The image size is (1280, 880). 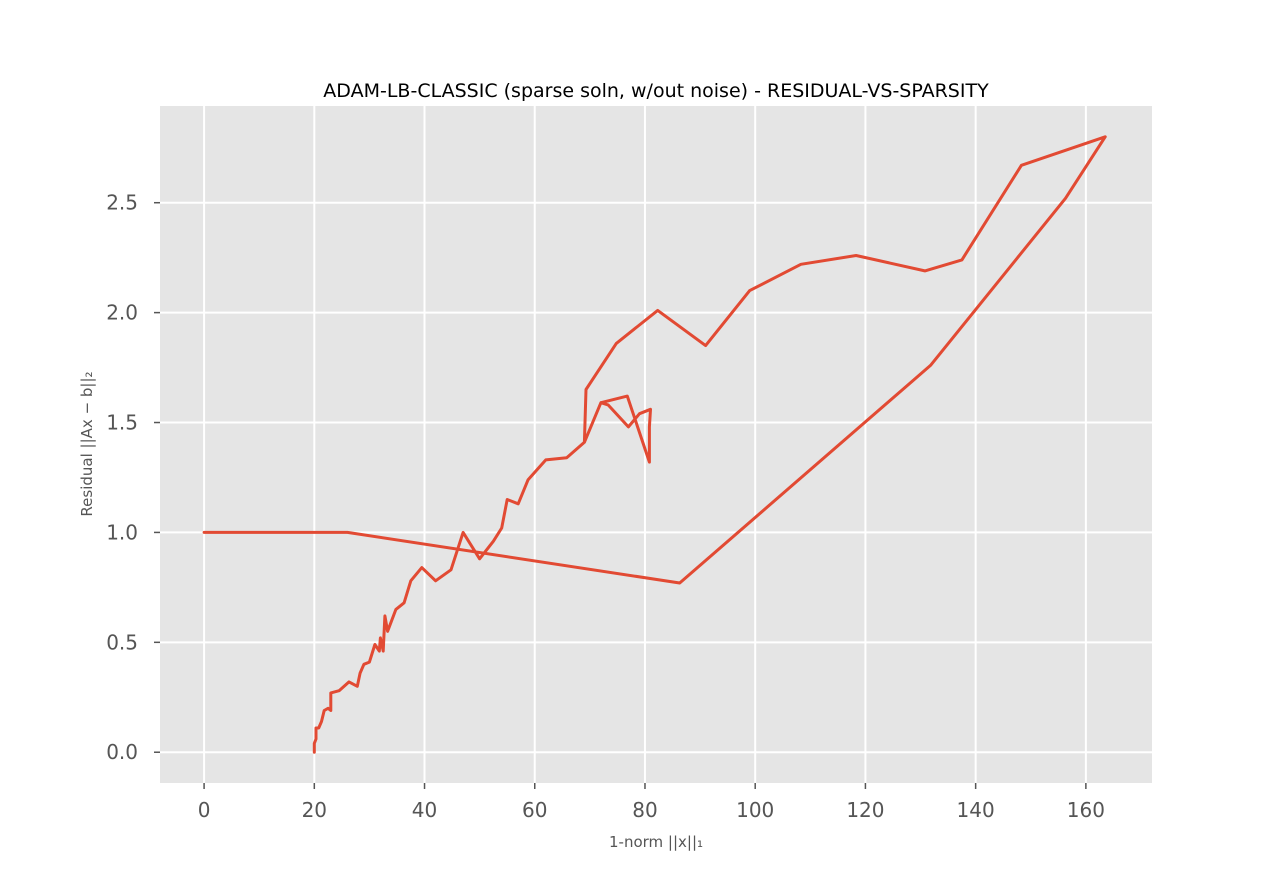 What do you see at coordinates (204, 810) in the screenshot?
I see `x-tick-label: 0` at bounding box center [204, 810].